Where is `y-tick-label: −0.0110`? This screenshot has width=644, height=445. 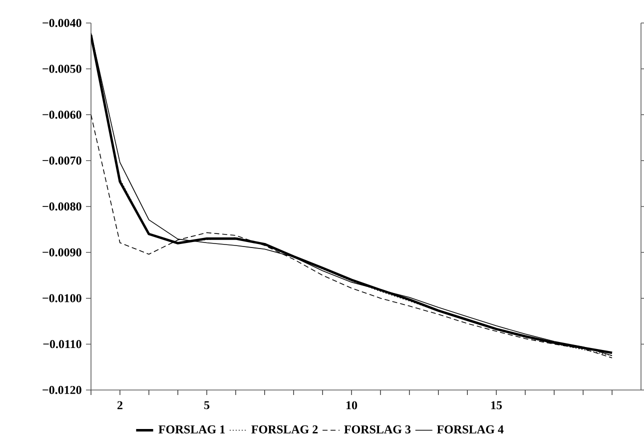 y-tick-label: −0.0110 is located at coordinates (62, 344).